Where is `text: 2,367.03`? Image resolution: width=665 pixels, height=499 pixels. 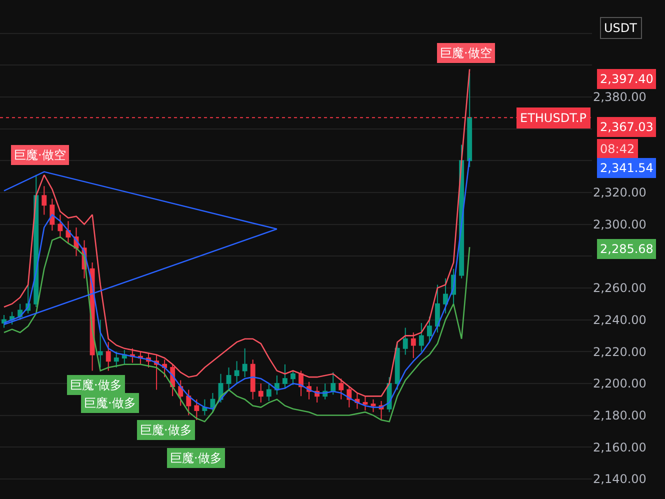 text: 2,367.03 is located at coordinates (627, 127).